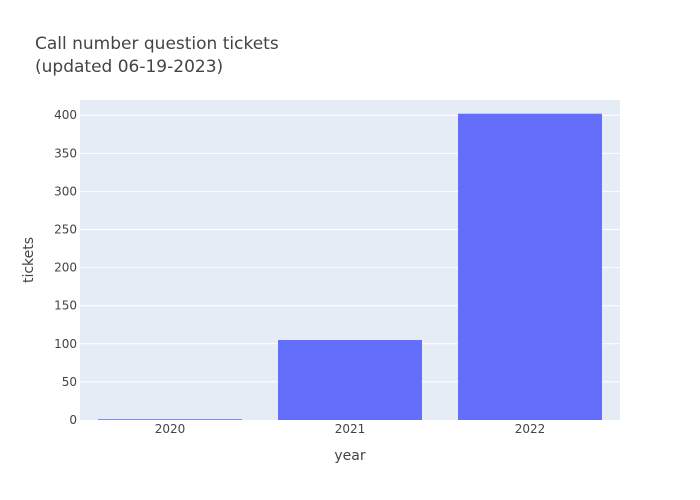 Image resolution: width=700 pixels, height=500 pixels. What do you see at coordinates (69, 382) in the screenshot?
I see `y-tick-label: 50` at bounding box center [69, 382].